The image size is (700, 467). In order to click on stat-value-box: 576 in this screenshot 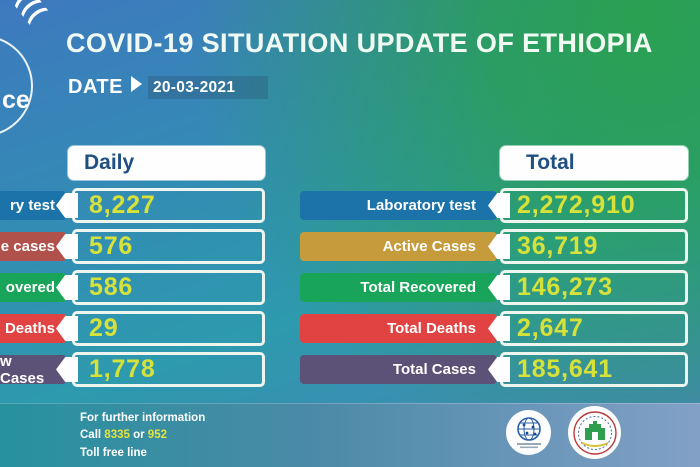, I will do `click(168, 246)`.